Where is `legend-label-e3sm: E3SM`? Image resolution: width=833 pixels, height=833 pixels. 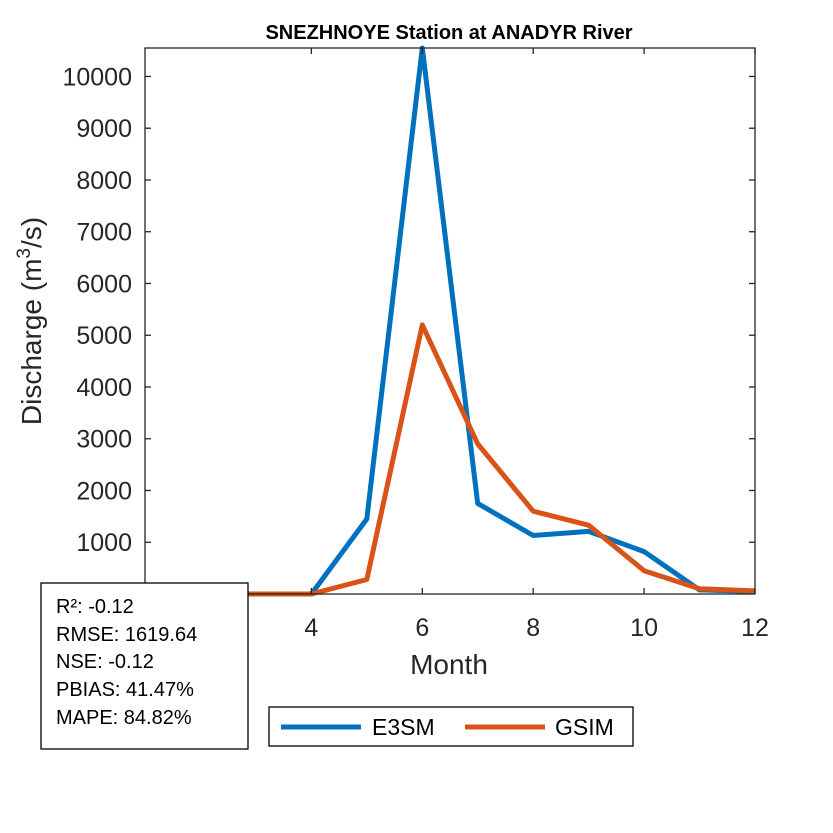 legend-label-e3sm: E3SM is located at coordinates (403, 727).